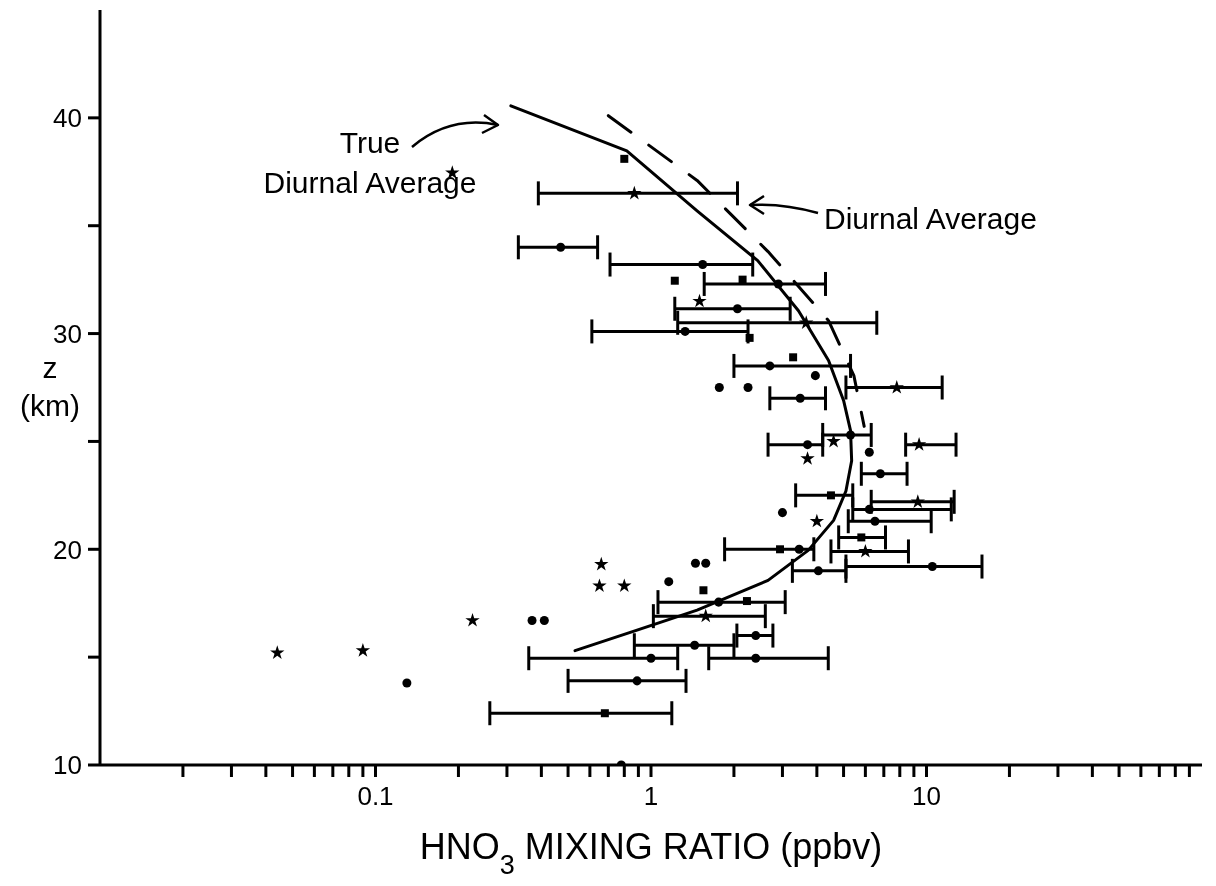  I want to click on annotation: Diurnal Average, so click(930, 218).